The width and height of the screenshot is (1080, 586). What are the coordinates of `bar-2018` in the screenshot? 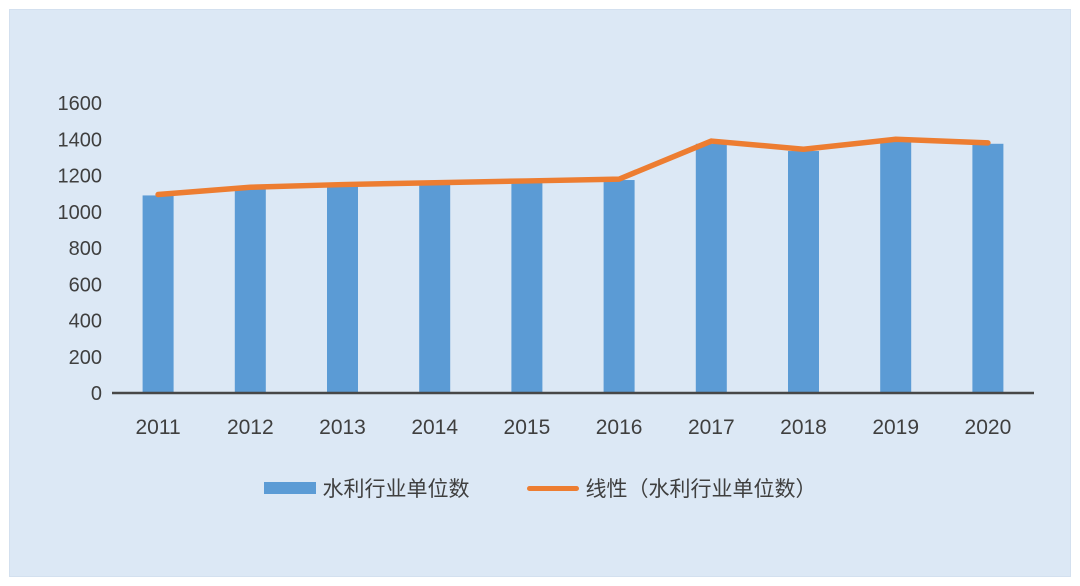 It's located at (803, 272).